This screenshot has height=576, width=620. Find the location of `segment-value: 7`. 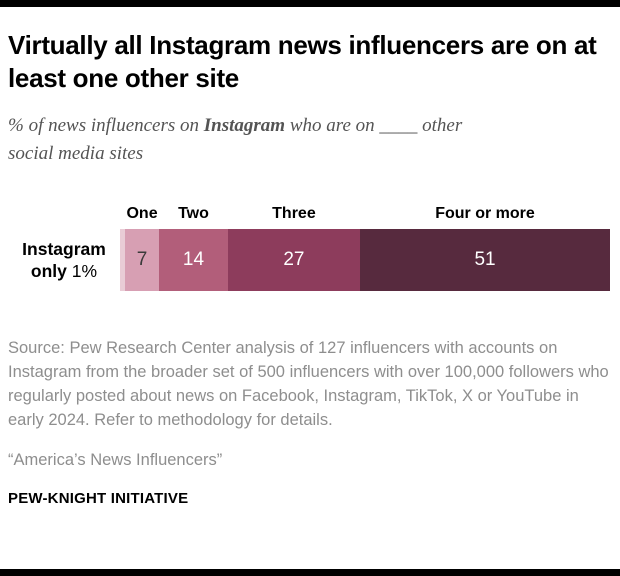

segment-value: 7 is located at coordinates (142, 260).